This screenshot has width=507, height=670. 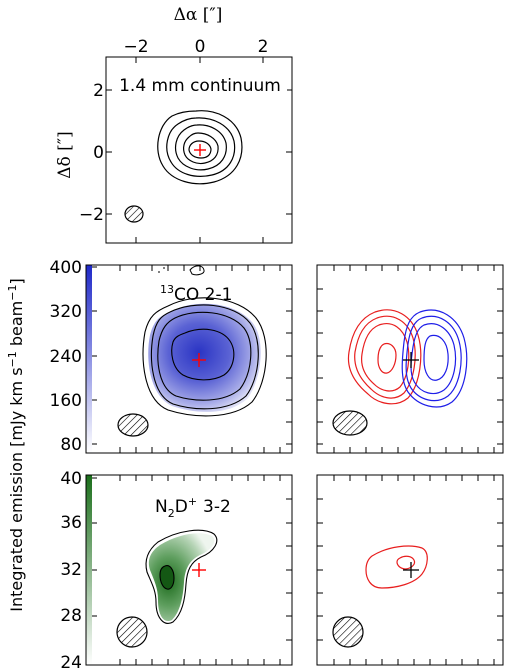 I want to click on continuum-title: 1.4 mm continuum, so click(x=200, y=86).